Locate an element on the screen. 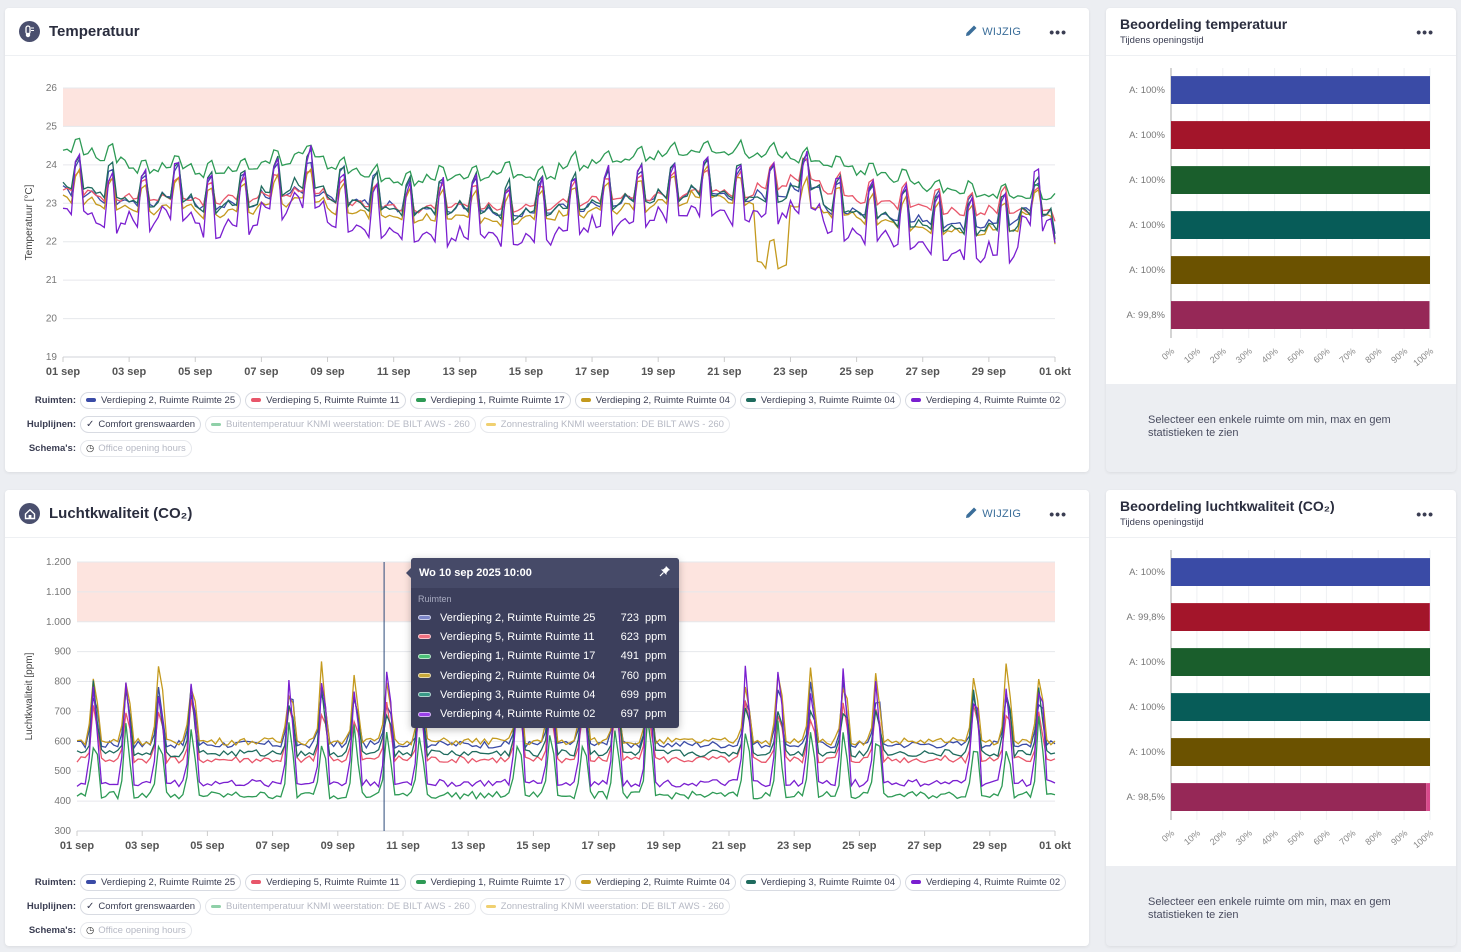 The height and width of the screenshot is (952, 1461). panel-title: Luchtkwaliteit (CO₂) is located at coordinates (121, 513).